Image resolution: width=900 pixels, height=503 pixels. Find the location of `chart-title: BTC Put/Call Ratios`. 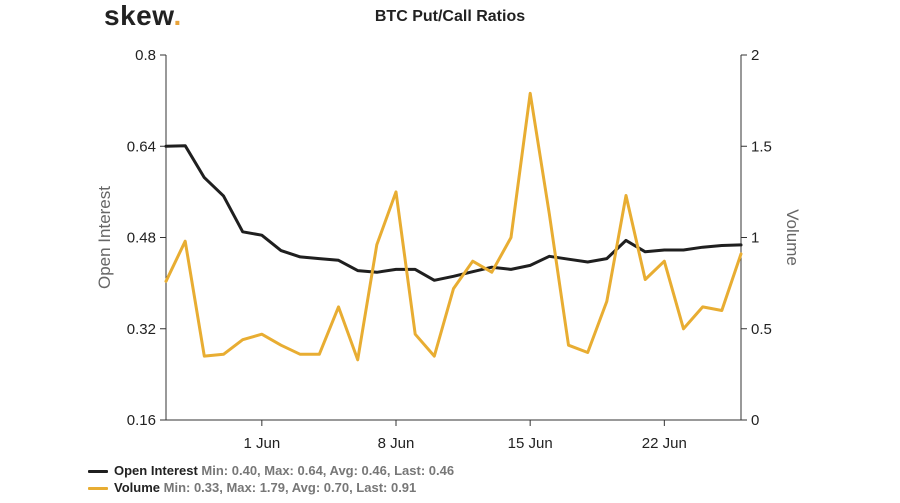

chart-title: BTC Put/Call Ratios is located at coordinates (450, 16).